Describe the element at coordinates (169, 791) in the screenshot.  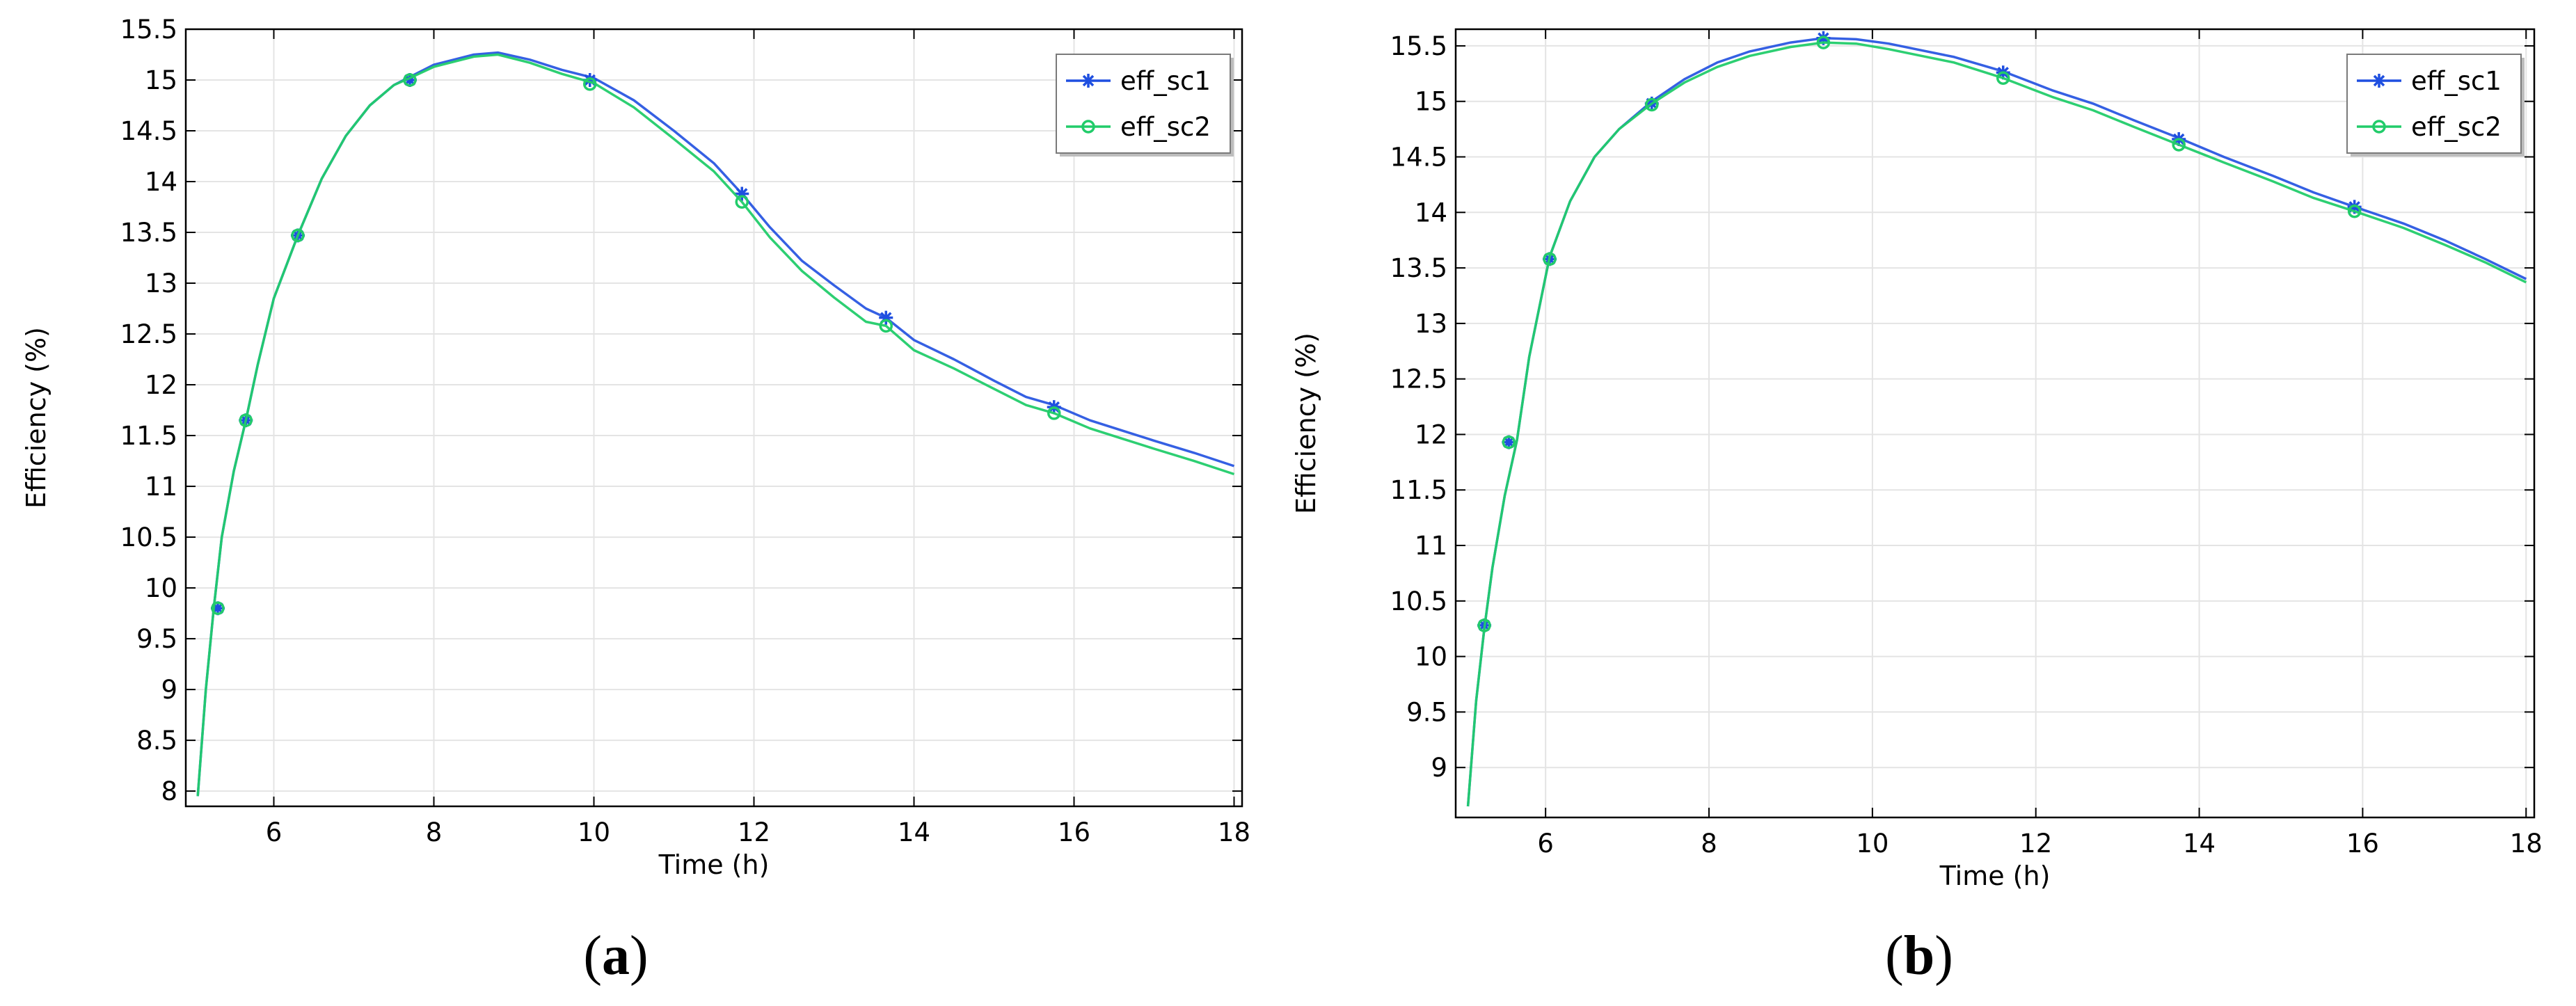
I see `y-tick-label: 8` at that location.